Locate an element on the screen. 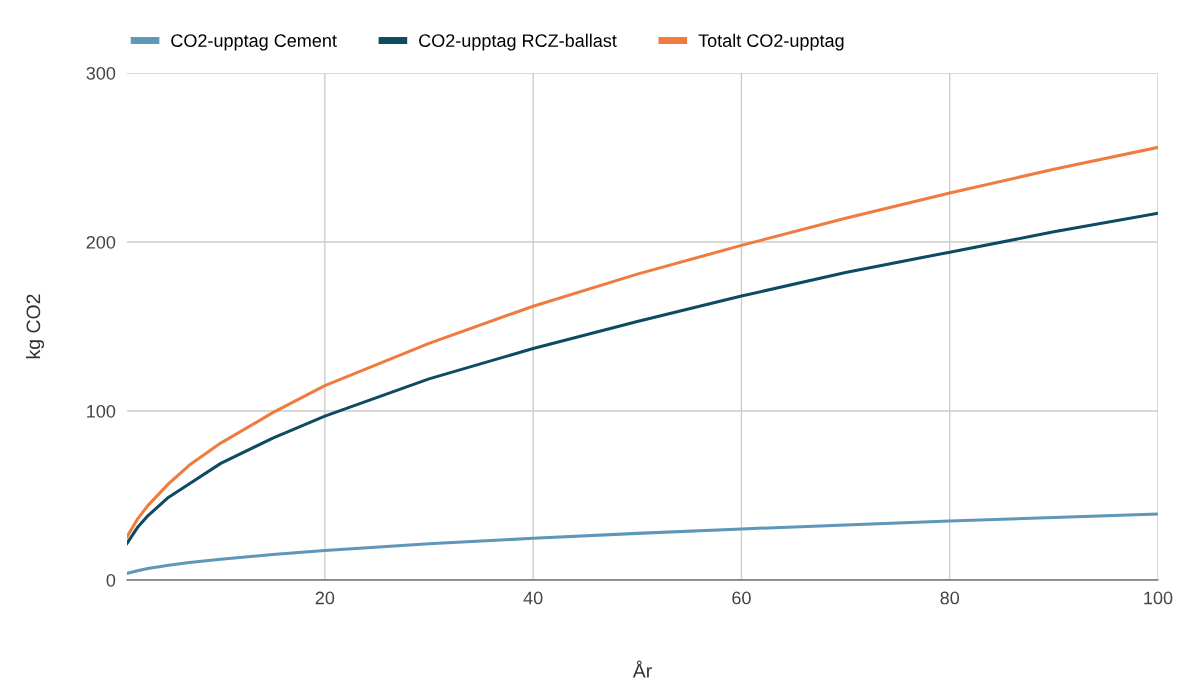 Image resolution: width=1189 pixels, height=687 pixels. x-tick-label: 40 is located at coordinates (533, 598).